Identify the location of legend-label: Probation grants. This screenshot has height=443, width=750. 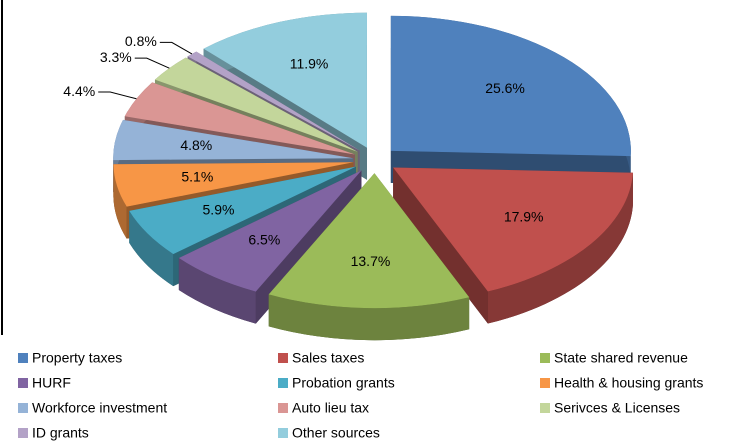
(343, 383).